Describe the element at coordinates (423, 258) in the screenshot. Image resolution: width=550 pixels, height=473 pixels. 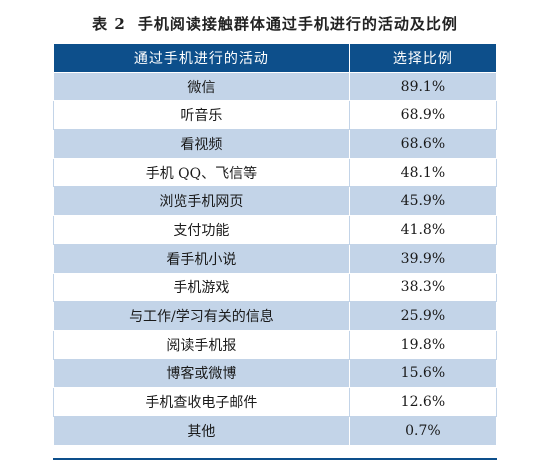
I see `ratio-cell: 39.9%` at that location.